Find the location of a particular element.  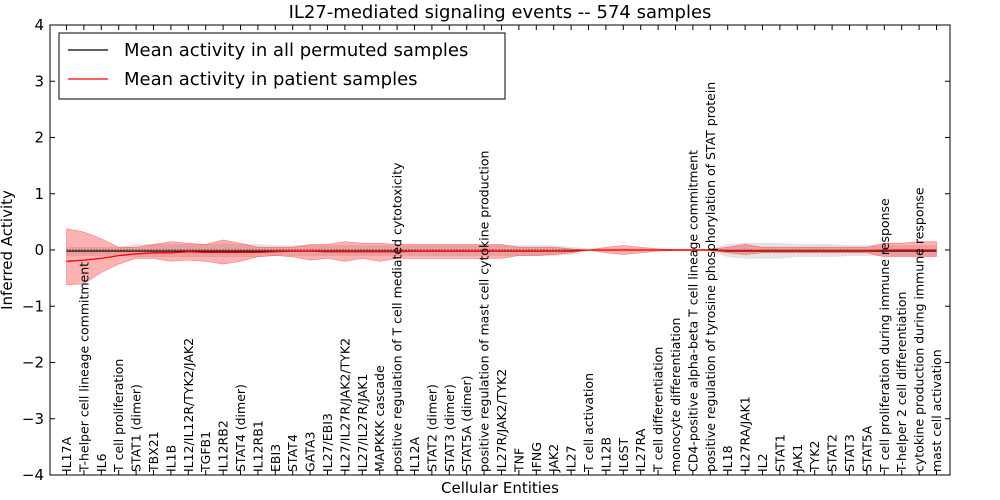

x-tick-label: IL27/EBI3 is located at coordinates (327, 442).